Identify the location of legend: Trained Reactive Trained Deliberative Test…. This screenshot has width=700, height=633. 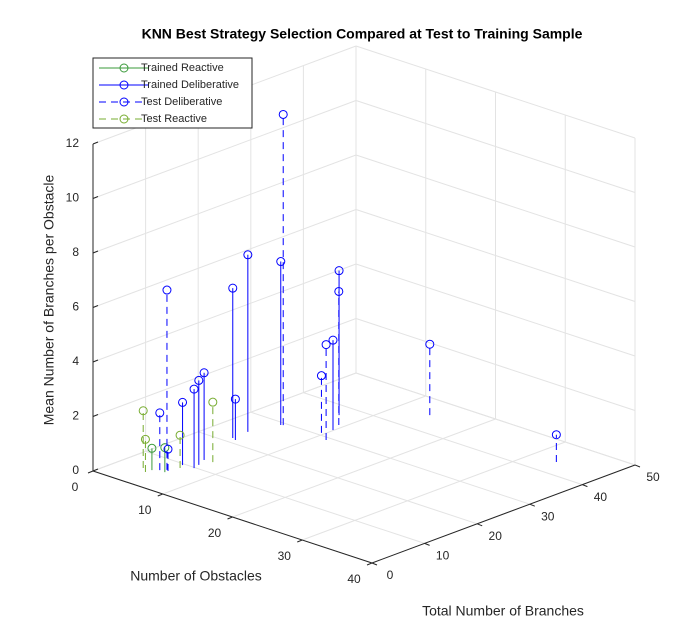
(172, 93).